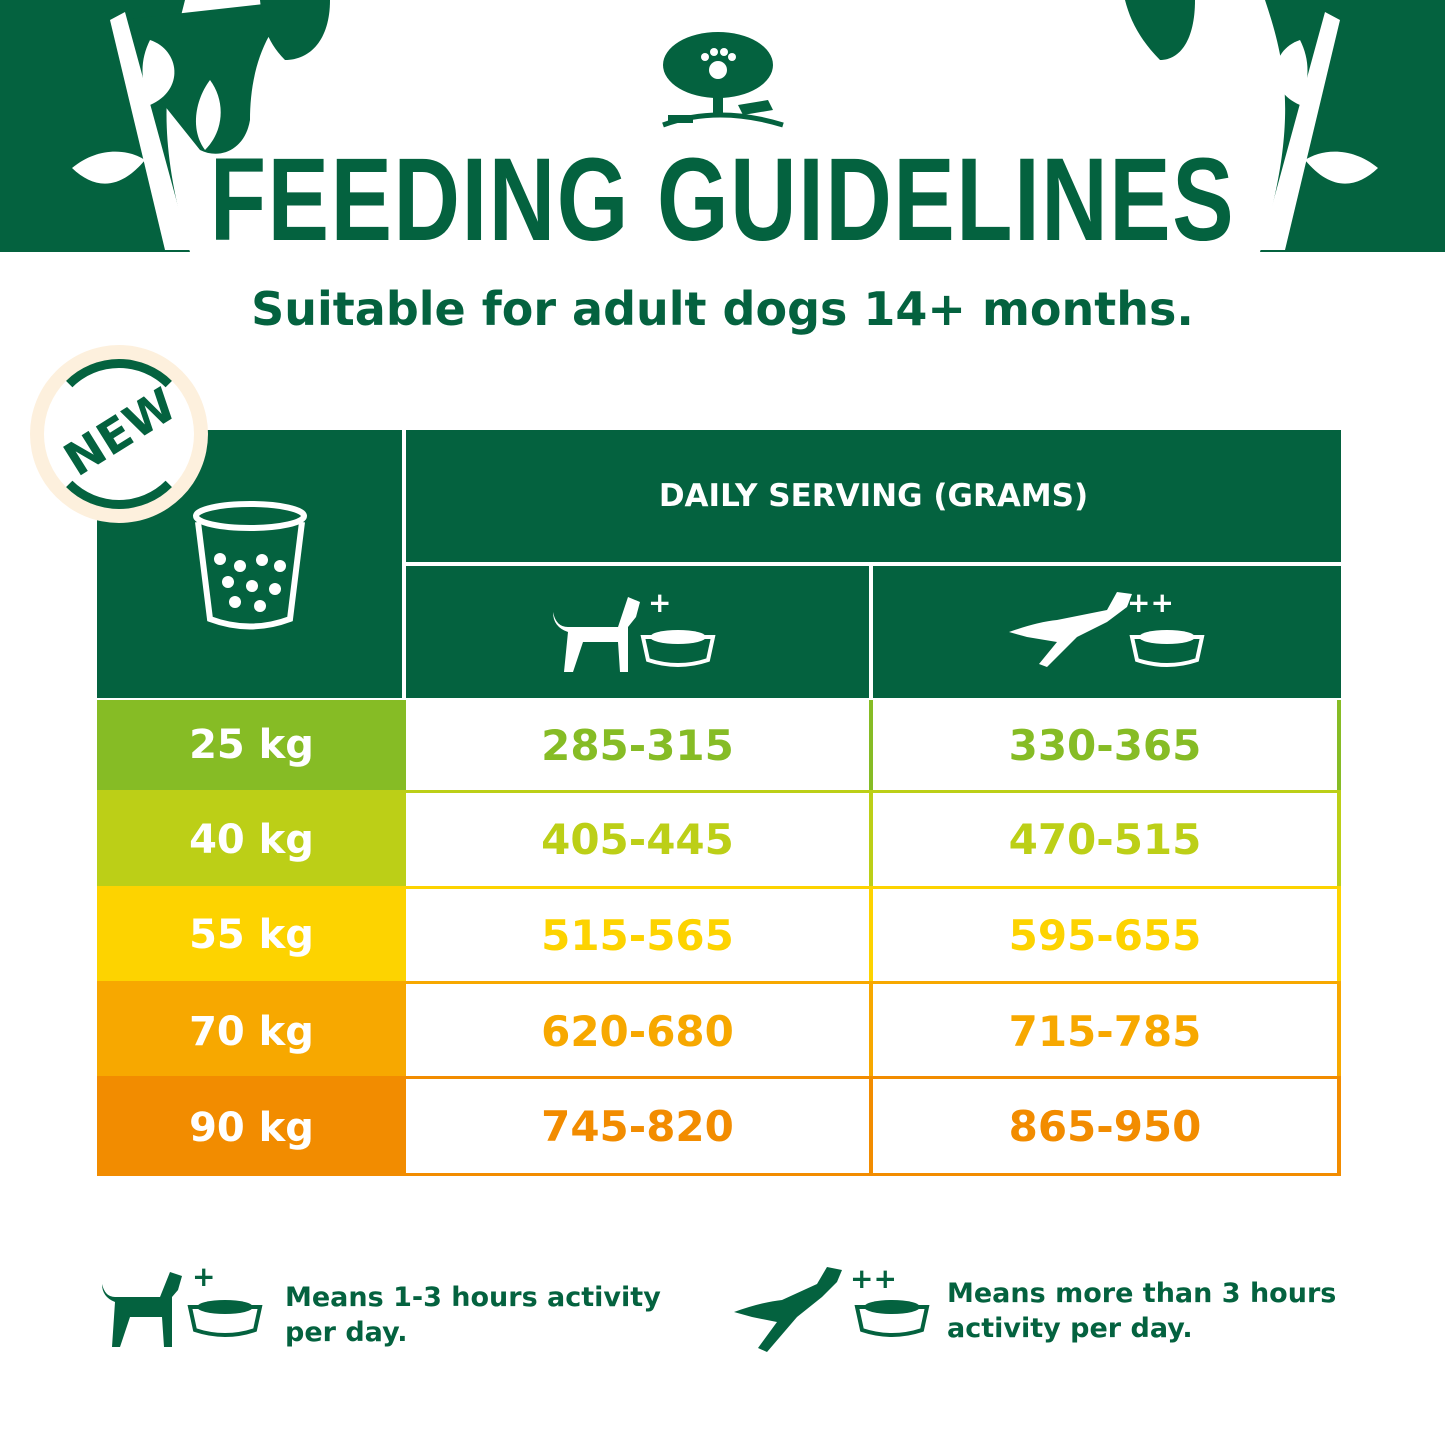 The image size is (1445, 1445). What do you see at coordinates (473, 1315) in the screenshot?
I see `legend-moderate-text: Means 1-3 hours activity per day.` at bounding box center [473, 1315].